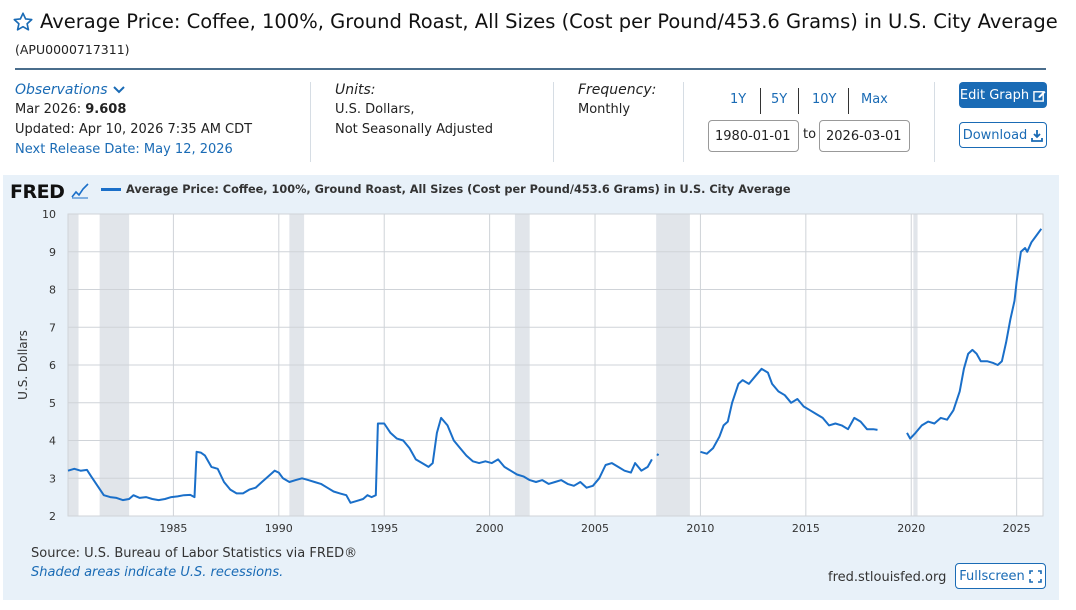  Describe the element at coordinates (530, 69) in the screenshot. I see `header-divider` at that location.